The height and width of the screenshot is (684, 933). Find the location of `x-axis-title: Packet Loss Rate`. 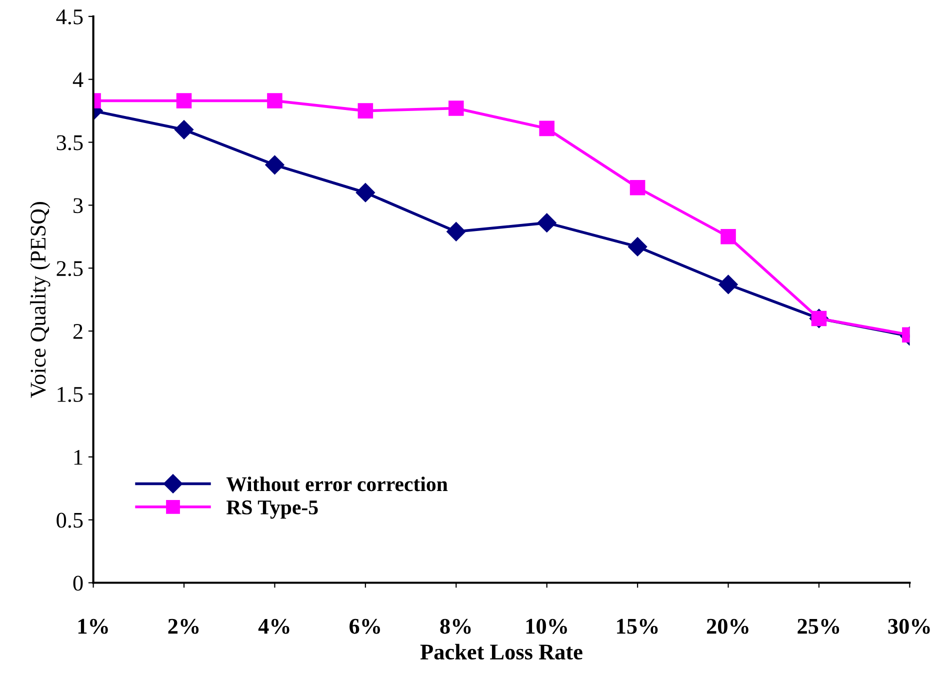

x-axis-title: Packet Loss Rate is located at coordinates (501, 652).